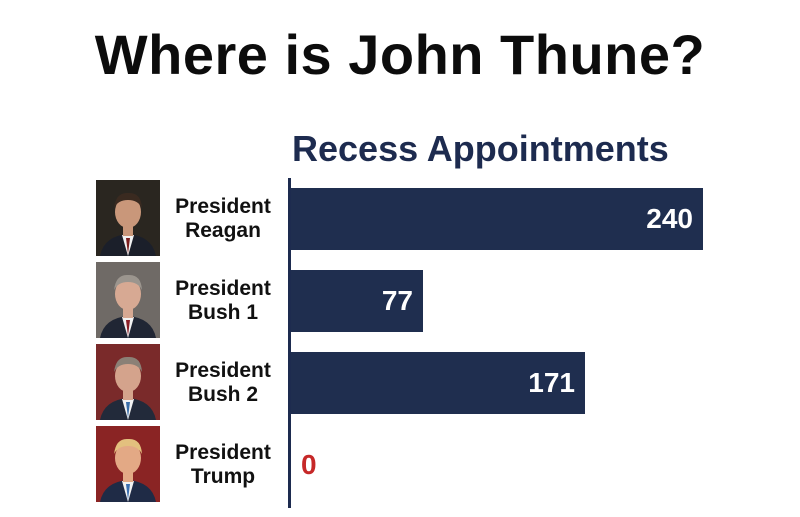  What do you see at coordinates (128, 300) in the screenshot?
I see `bush1-portrait` at bounding box center [128, 300].